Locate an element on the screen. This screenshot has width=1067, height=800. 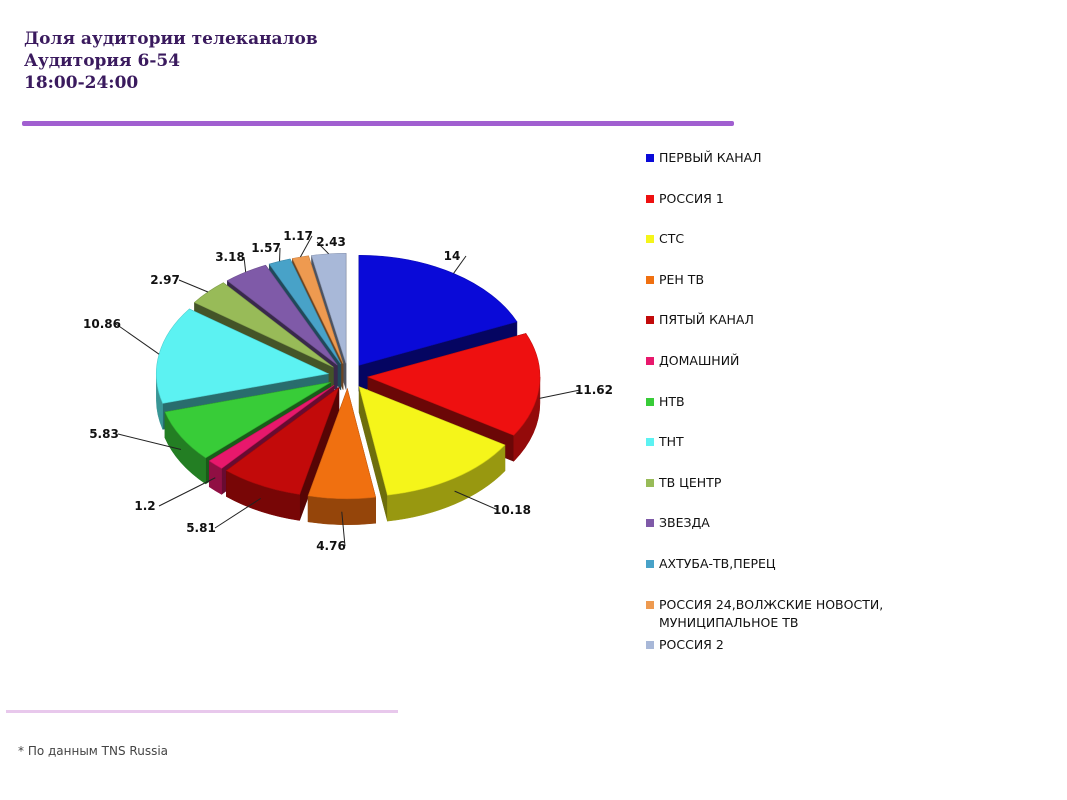
top-divider is located at coordinates (378, 123).